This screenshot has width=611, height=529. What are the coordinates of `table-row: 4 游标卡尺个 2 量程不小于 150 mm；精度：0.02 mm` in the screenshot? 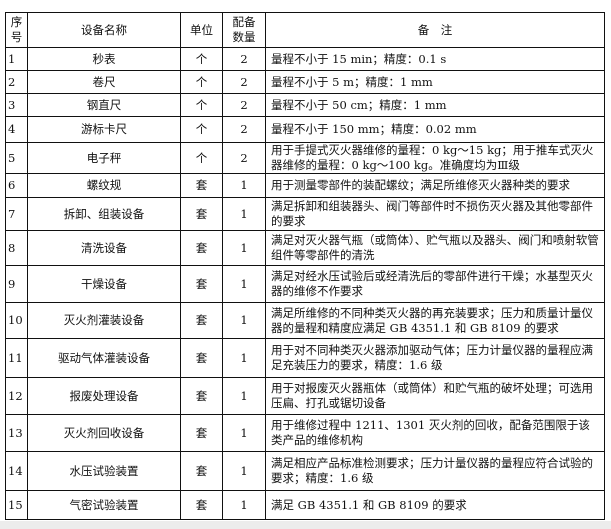 It's located at (305, 129).